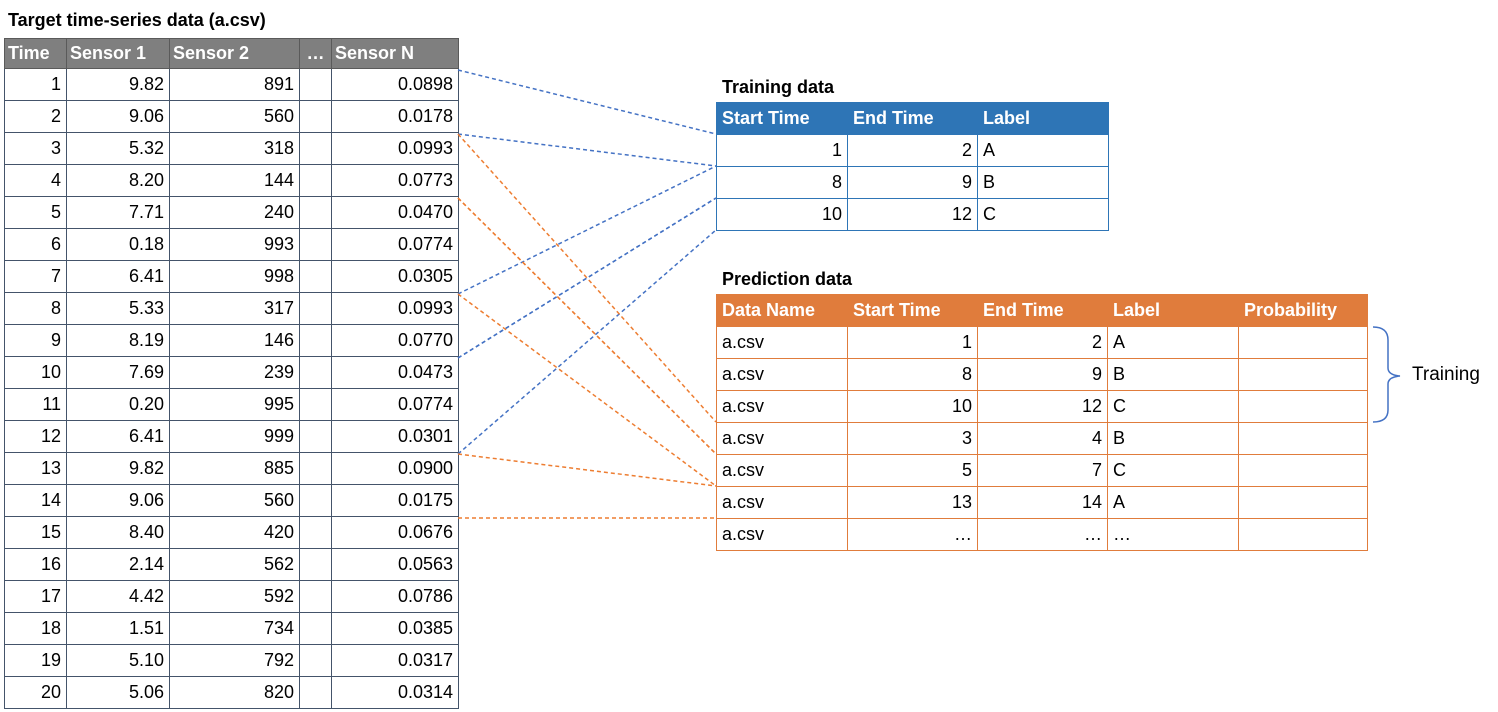  Describe the element at coordinates (395, 308) in the screenshot. I see `target-cell: 0.0993` at that location.